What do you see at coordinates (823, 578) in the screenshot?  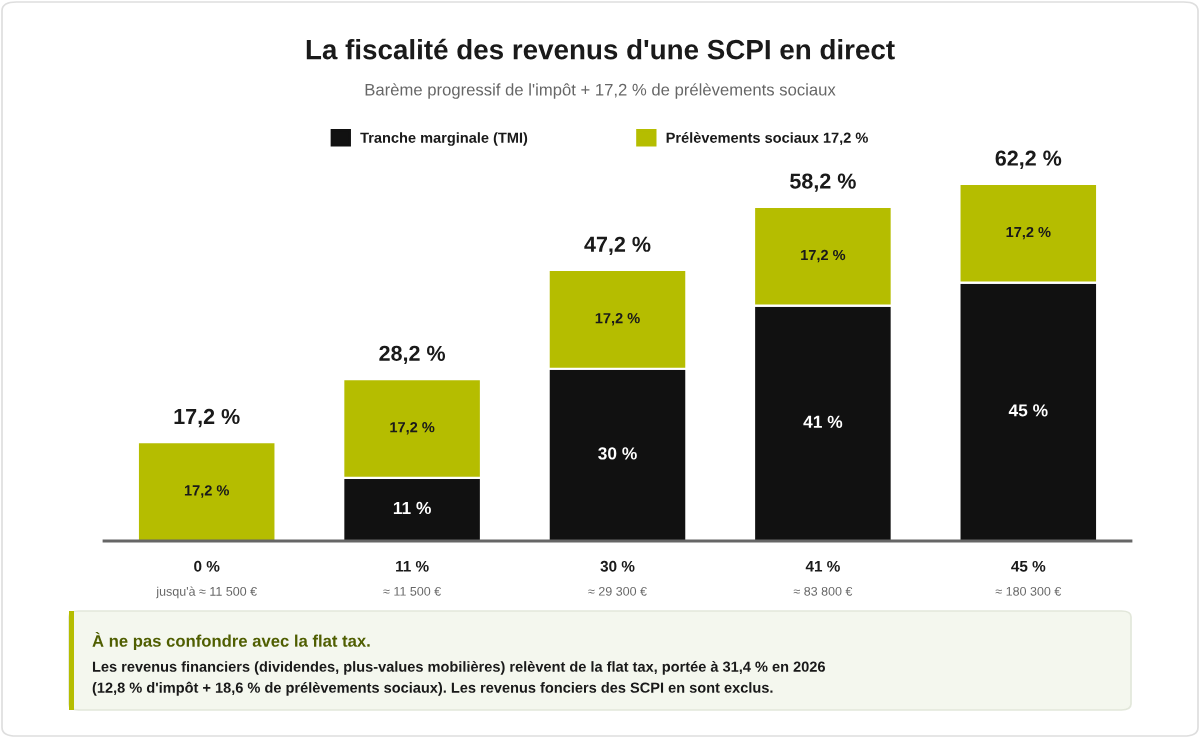 I see `category-label: 41 % ≈ 83 800 €` at bounding box center [823, 578].